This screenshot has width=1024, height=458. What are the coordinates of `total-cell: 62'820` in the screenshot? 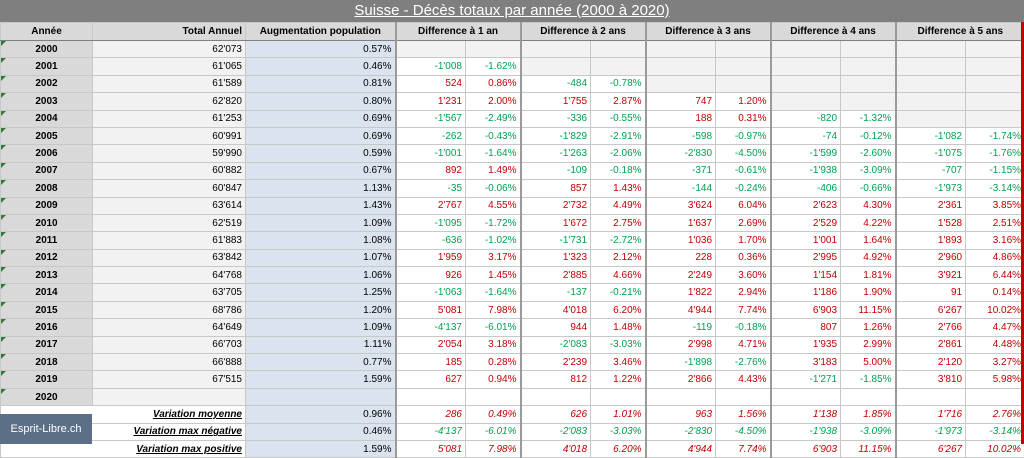 It's located at (169, 101).